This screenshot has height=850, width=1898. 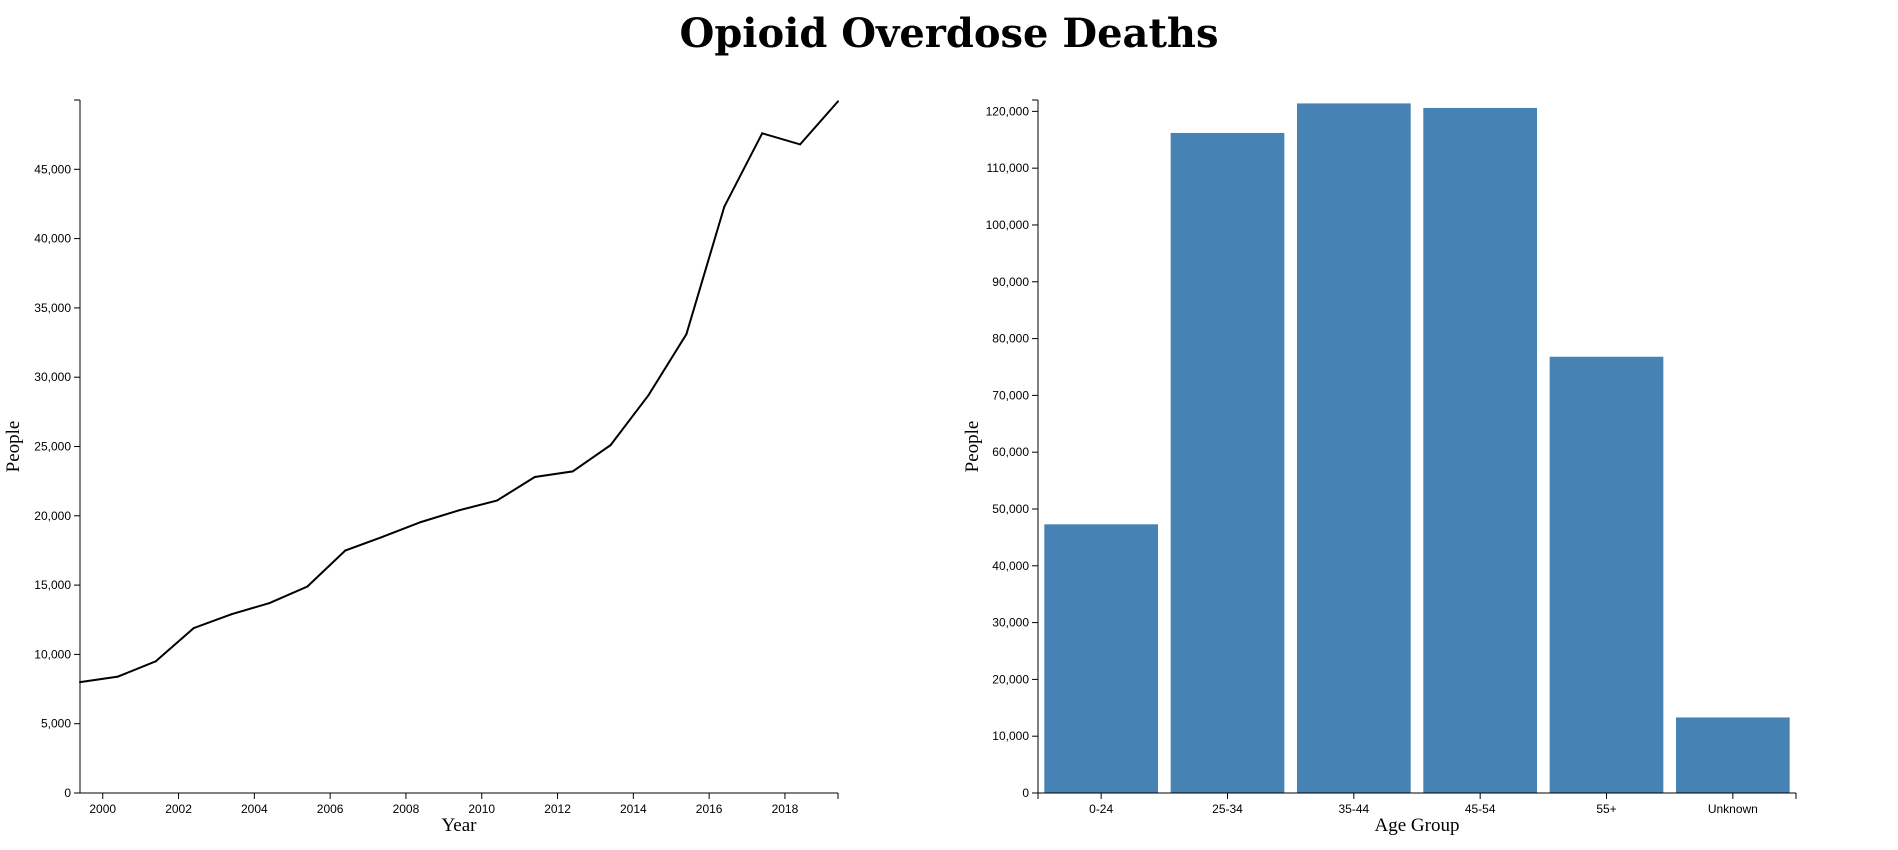 I want to click on line-chart-x-tick-label: 2000, so click(x=102, y=809).